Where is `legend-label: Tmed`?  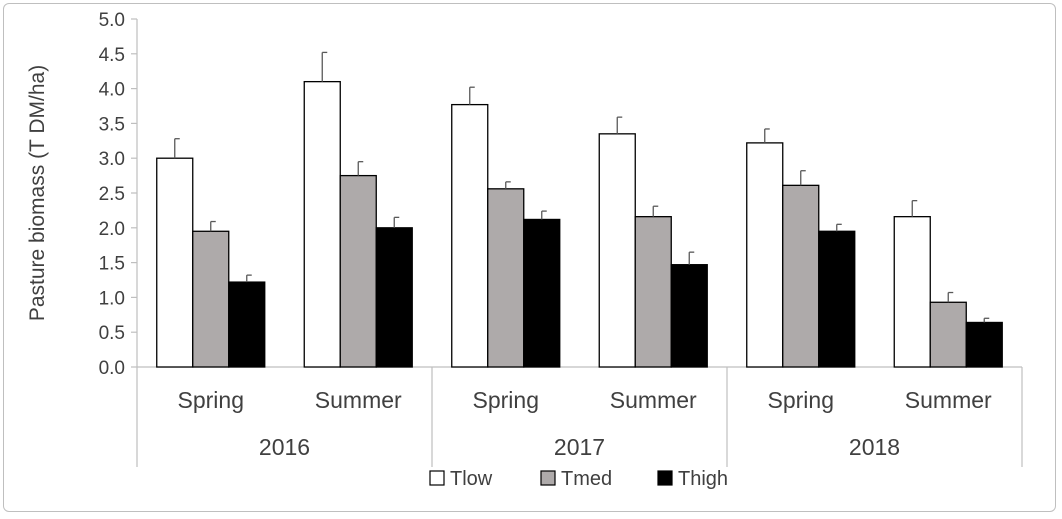
legend-label: Tmed is located at coordinates (586, 479).